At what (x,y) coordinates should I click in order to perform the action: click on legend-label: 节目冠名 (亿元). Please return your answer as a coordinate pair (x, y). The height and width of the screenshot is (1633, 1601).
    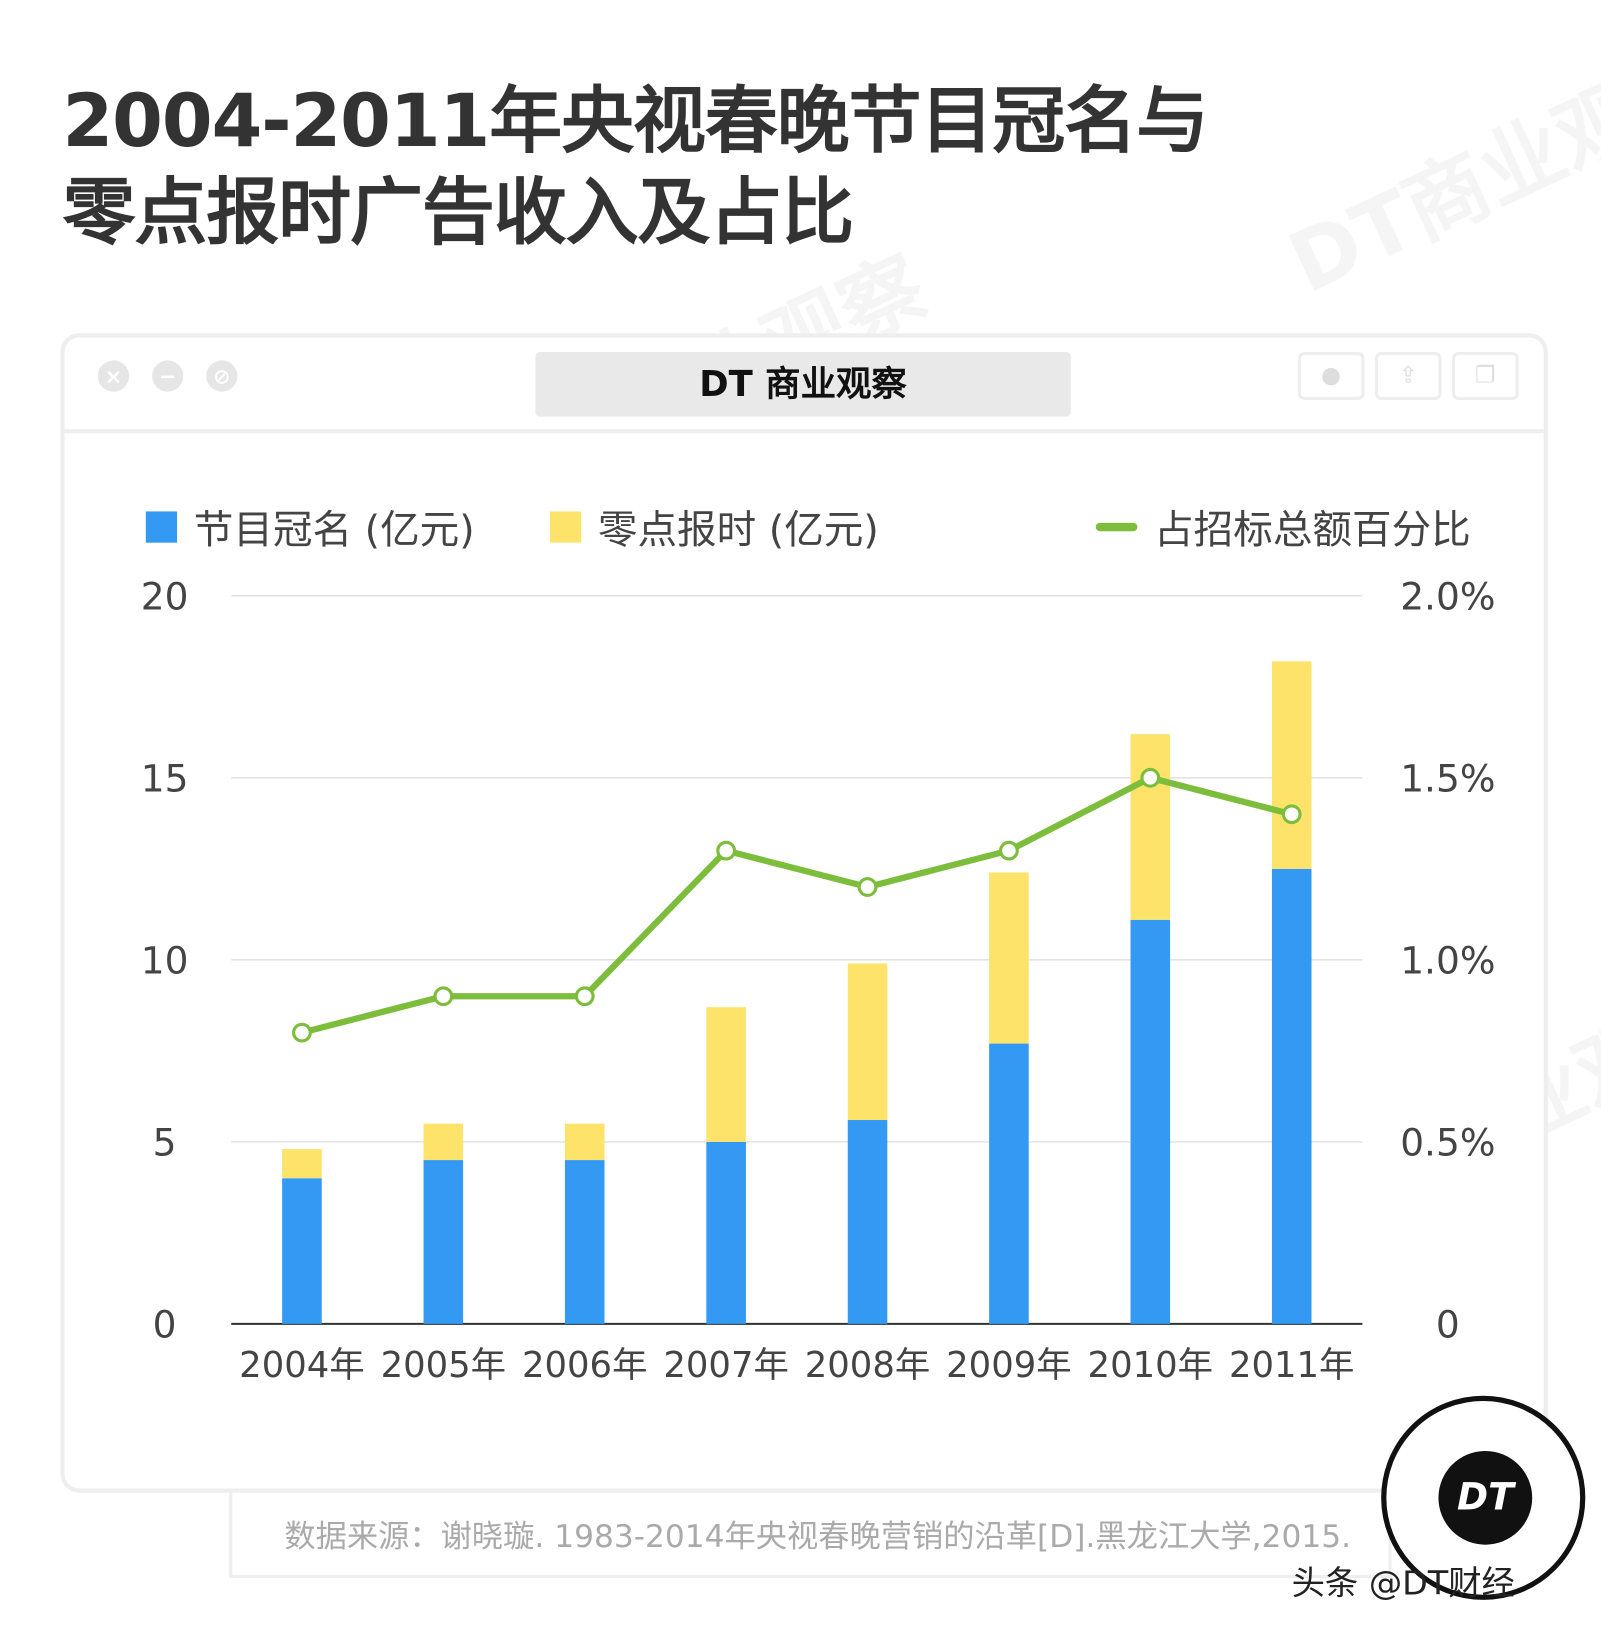
    Looking at the image, I should click on (334, 530).